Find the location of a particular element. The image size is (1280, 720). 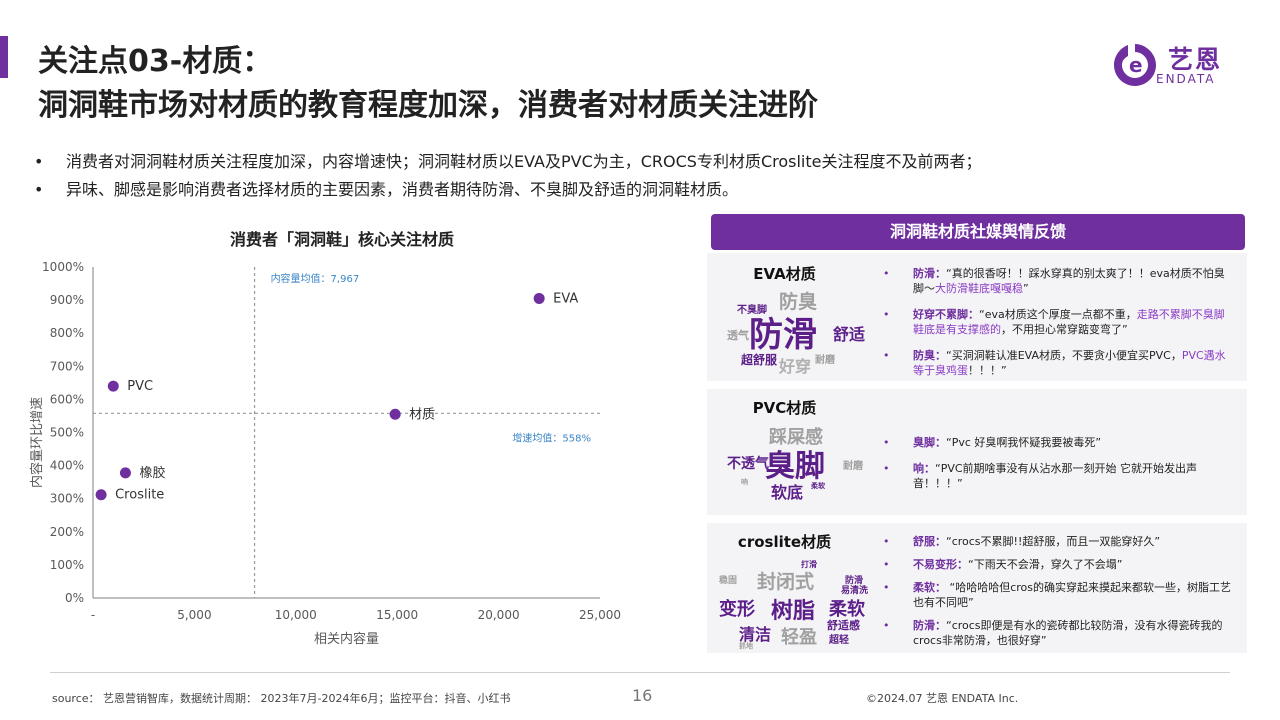

y-tick-label: 900% is located at coordinates (67, 300).